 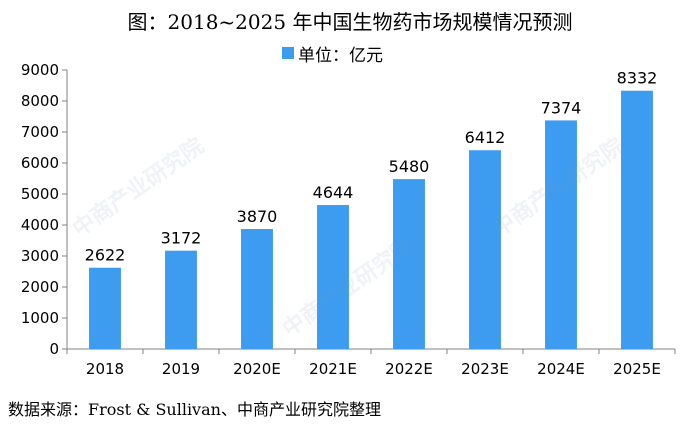 I want to click on x-tick-label: 2019, so click(x=181, y=369).